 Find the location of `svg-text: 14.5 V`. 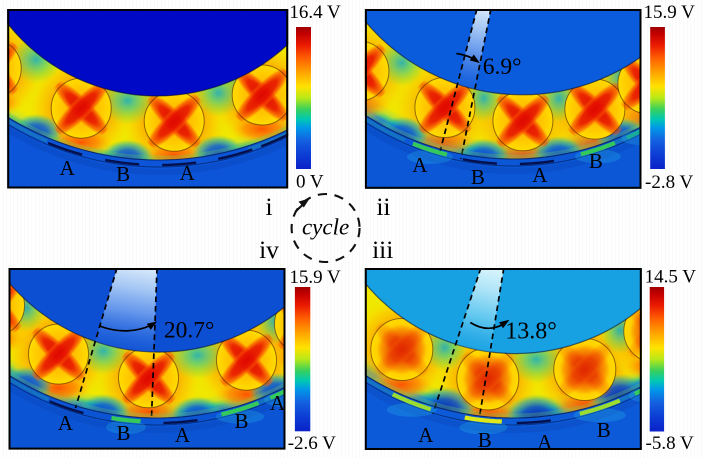

svg-text: 14.5 V is located at coordinates (671, 277).